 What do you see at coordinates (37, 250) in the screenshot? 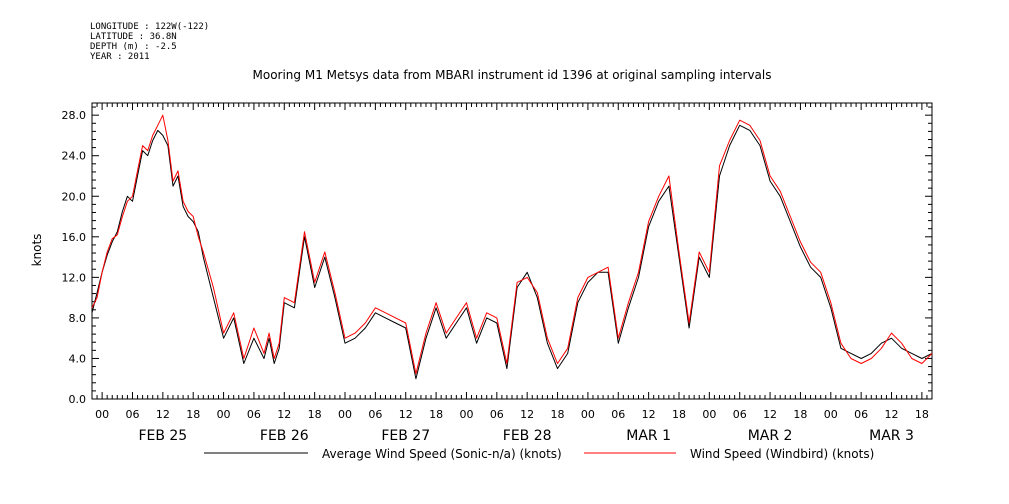
I see `y-axis-label: knots` at bounding box center [37, 250].